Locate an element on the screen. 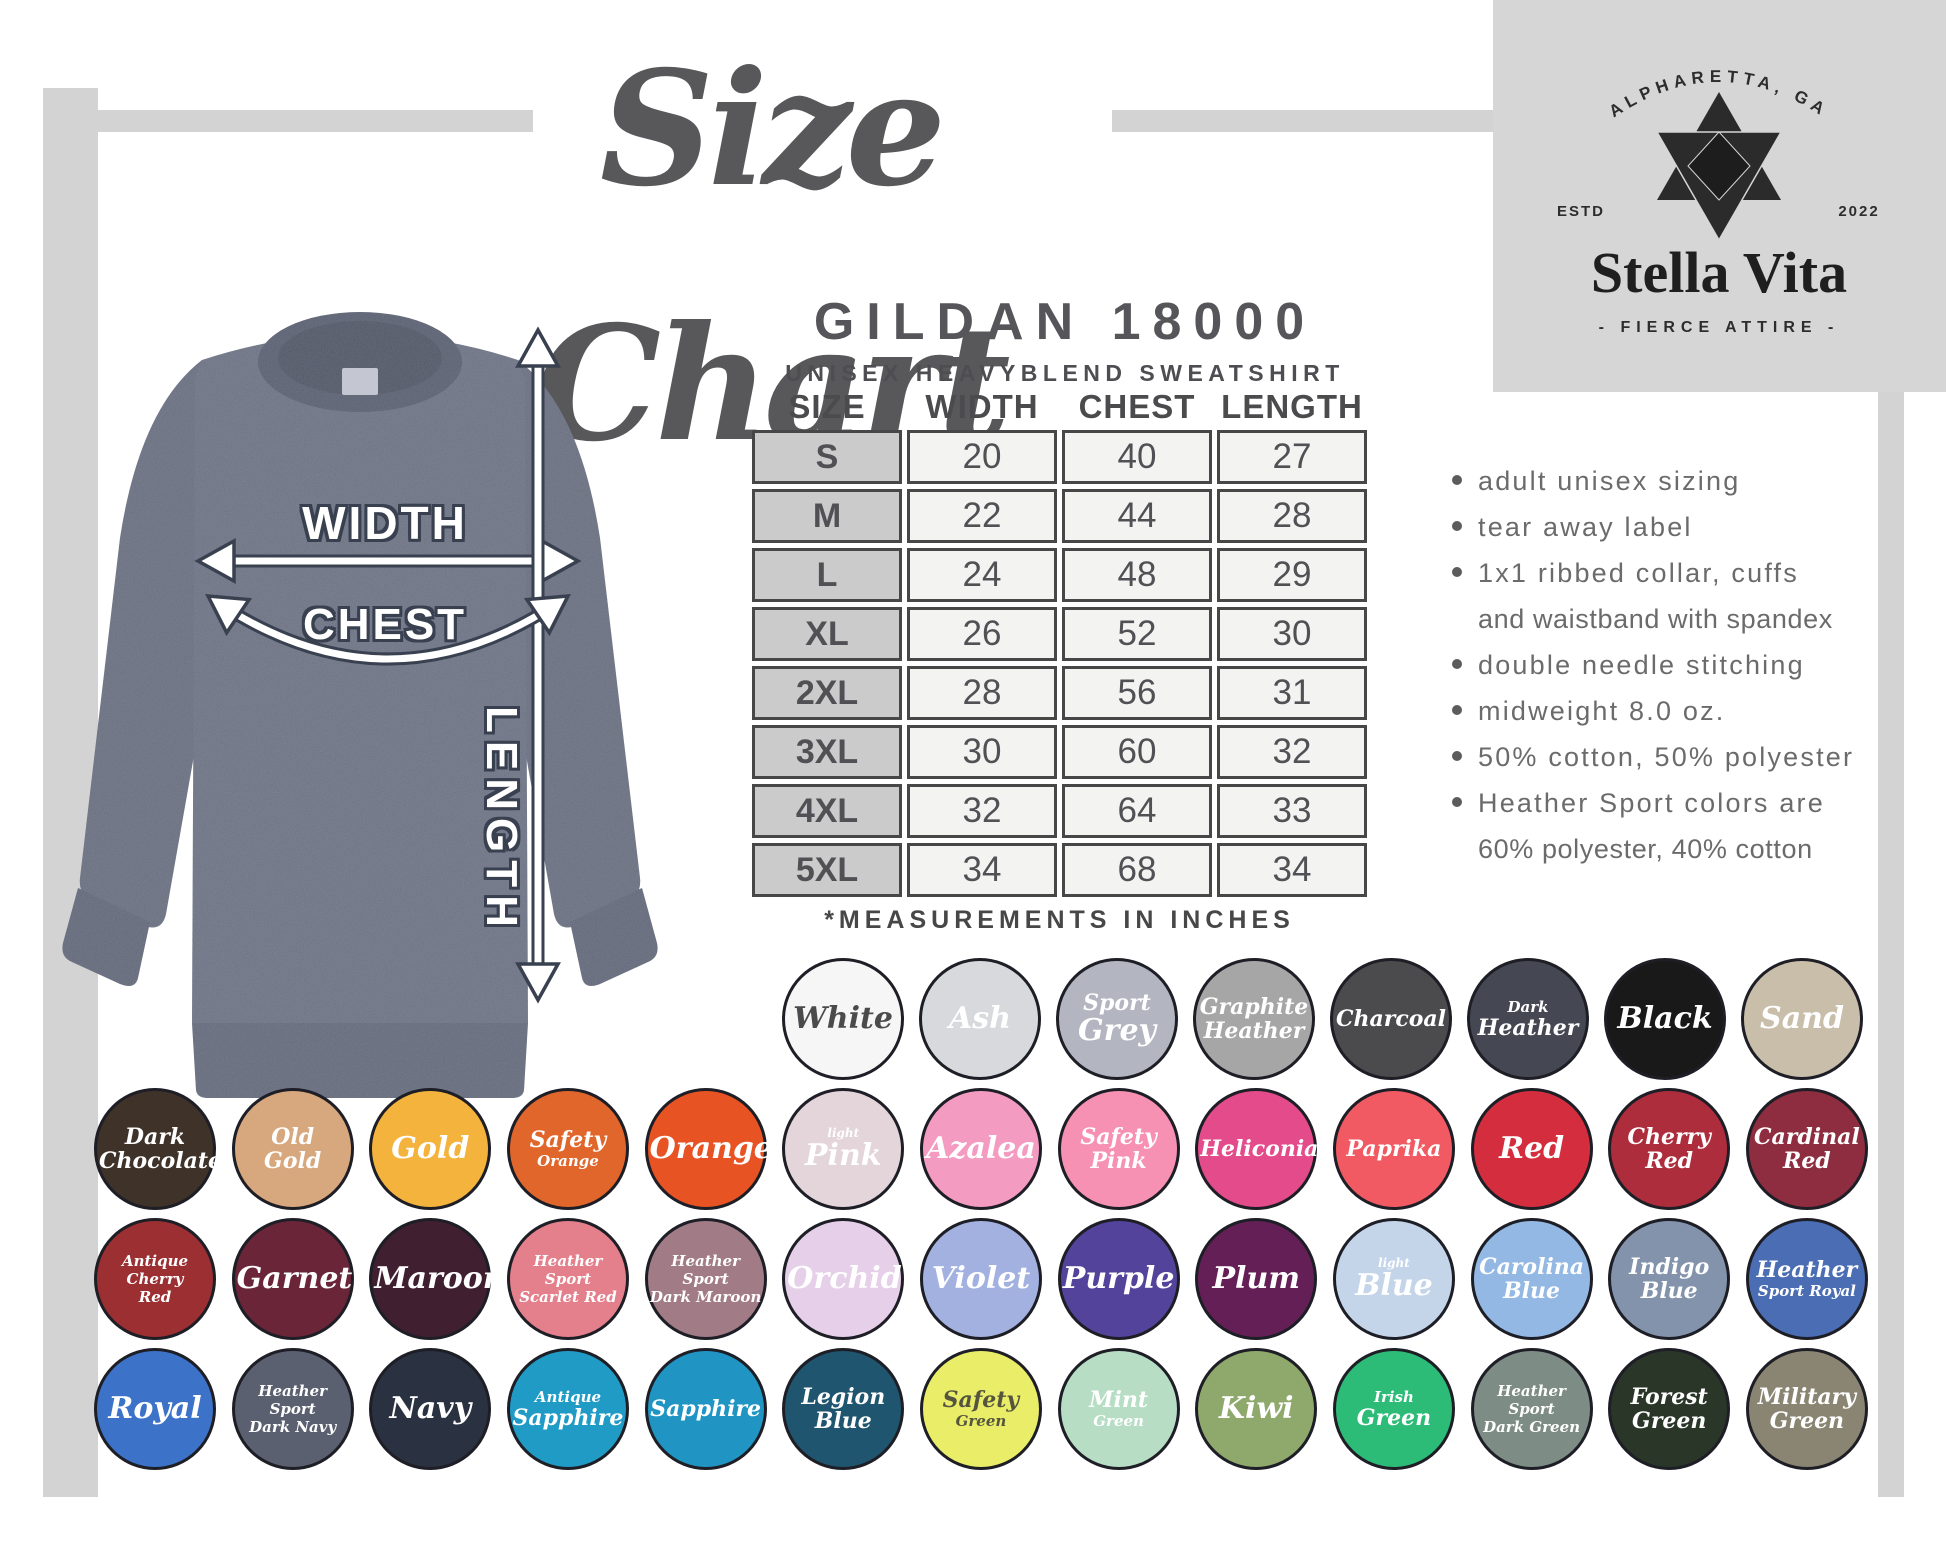 This screenshot has width=1946, height=1557. feature-line: tear away label is located at coordinates (1585, 527).